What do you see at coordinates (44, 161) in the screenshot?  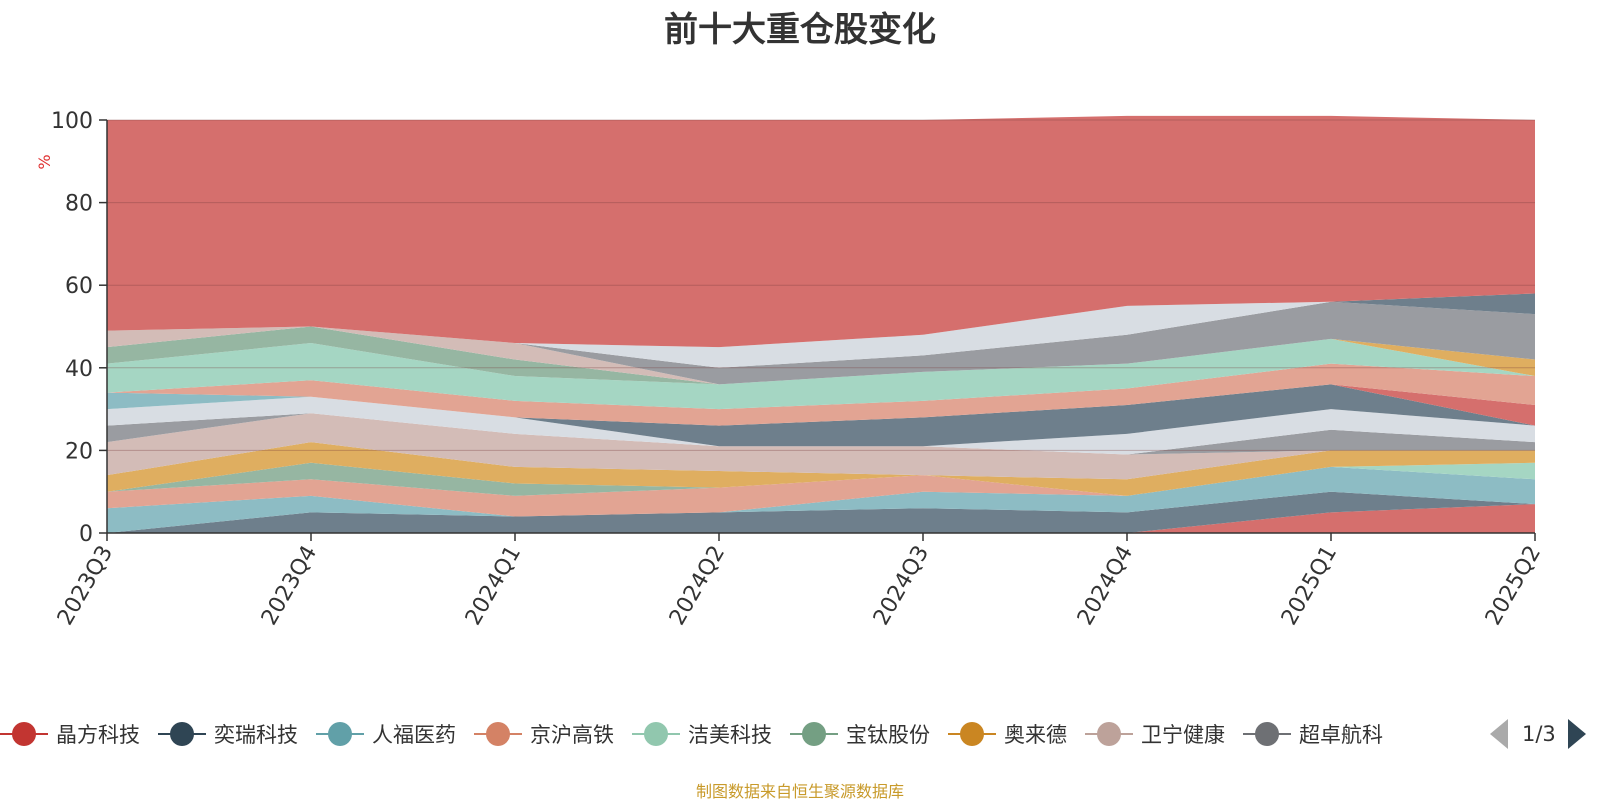 I see `y-axis-label: %` at bounding box center [44, 161].